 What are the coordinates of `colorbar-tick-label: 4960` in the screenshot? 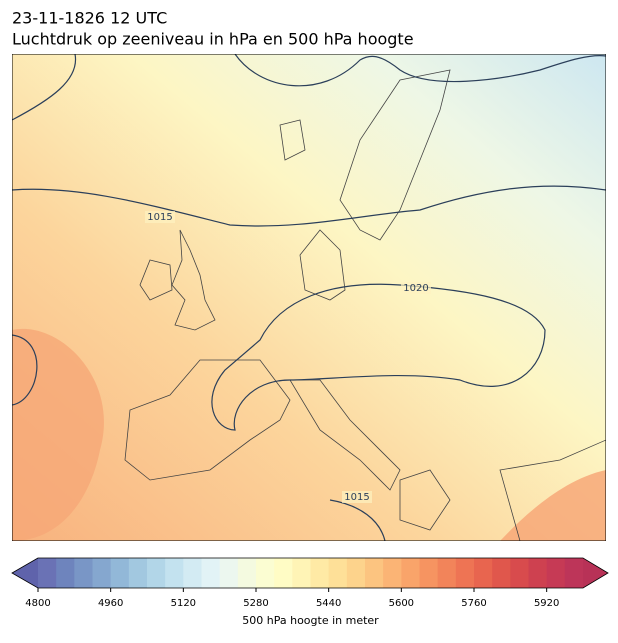 It's located at (110, 603).